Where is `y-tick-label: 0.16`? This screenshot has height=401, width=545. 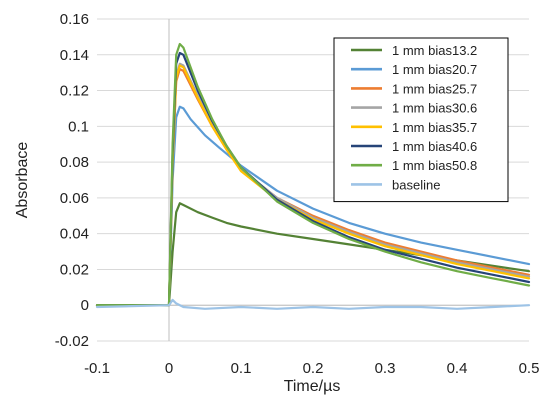 y-tick-label: 0.16 is located at coordinates (74, 19).